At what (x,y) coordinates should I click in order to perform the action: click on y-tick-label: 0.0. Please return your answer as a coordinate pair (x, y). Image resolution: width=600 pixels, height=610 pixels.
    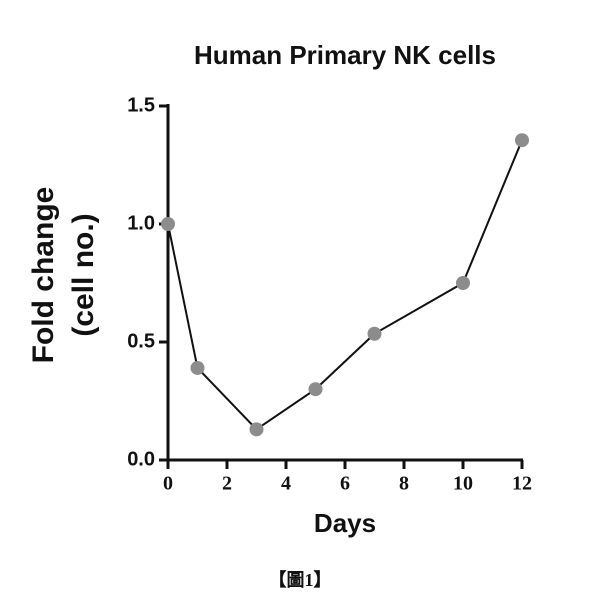
    Looking at the image, I should click on (141, 459).